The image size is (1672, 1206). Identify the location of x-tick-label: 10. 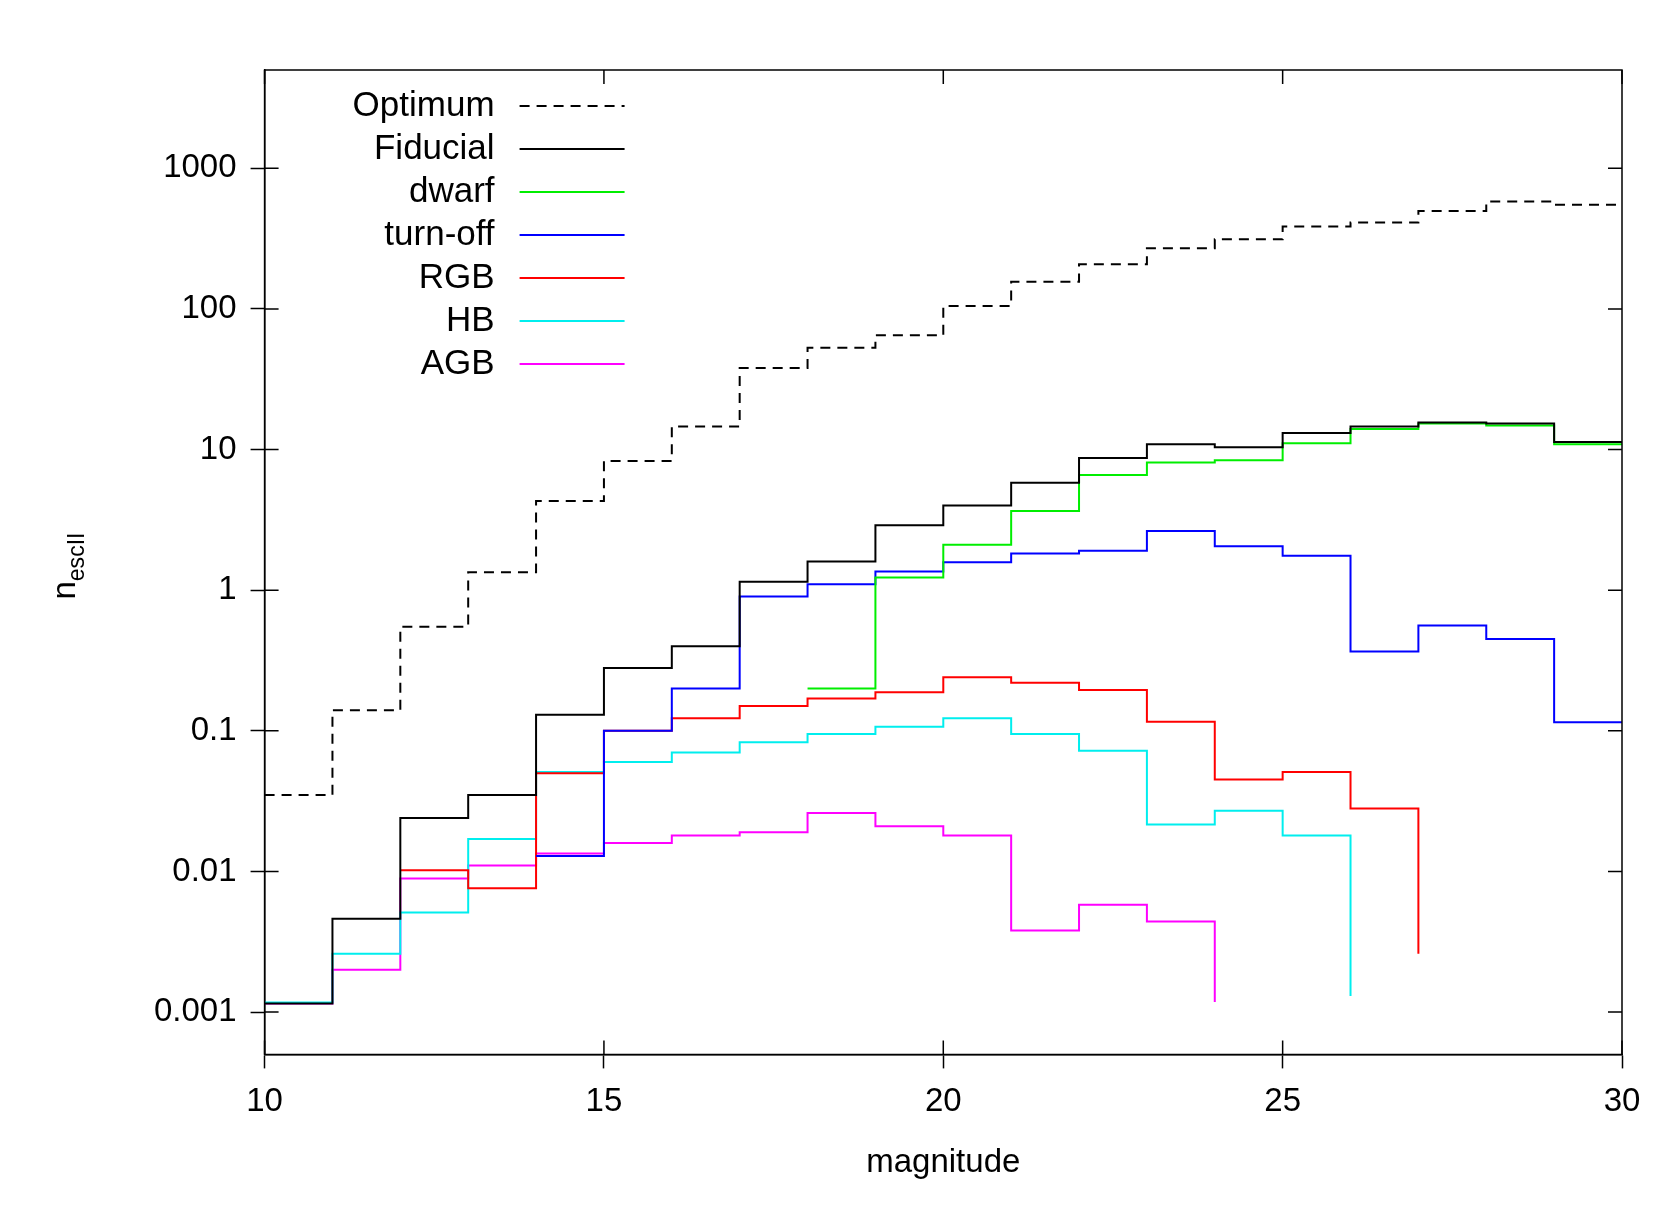
(264, 1100).